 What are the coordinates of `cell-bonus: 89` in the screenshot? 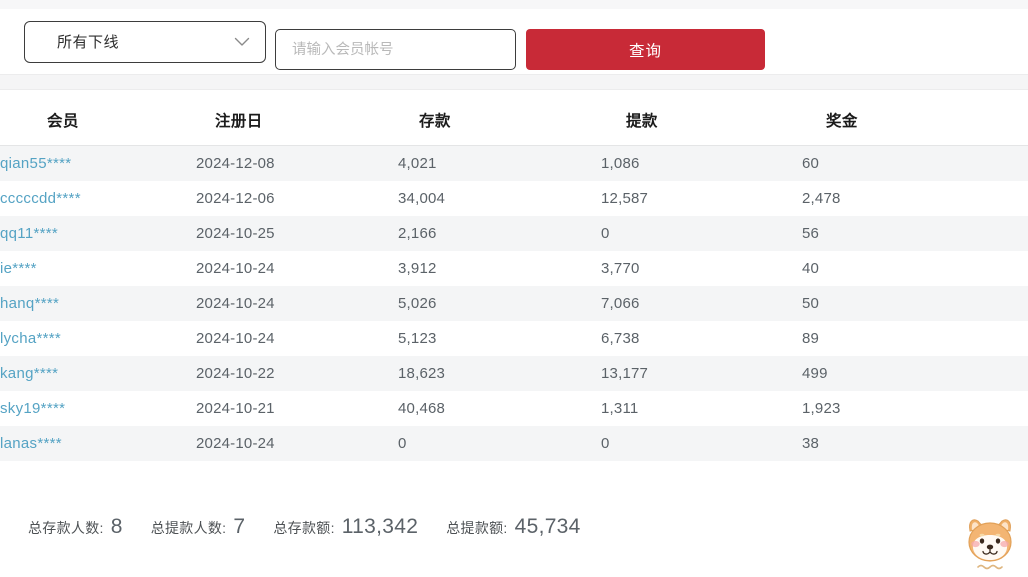 It's located at (811, 338).